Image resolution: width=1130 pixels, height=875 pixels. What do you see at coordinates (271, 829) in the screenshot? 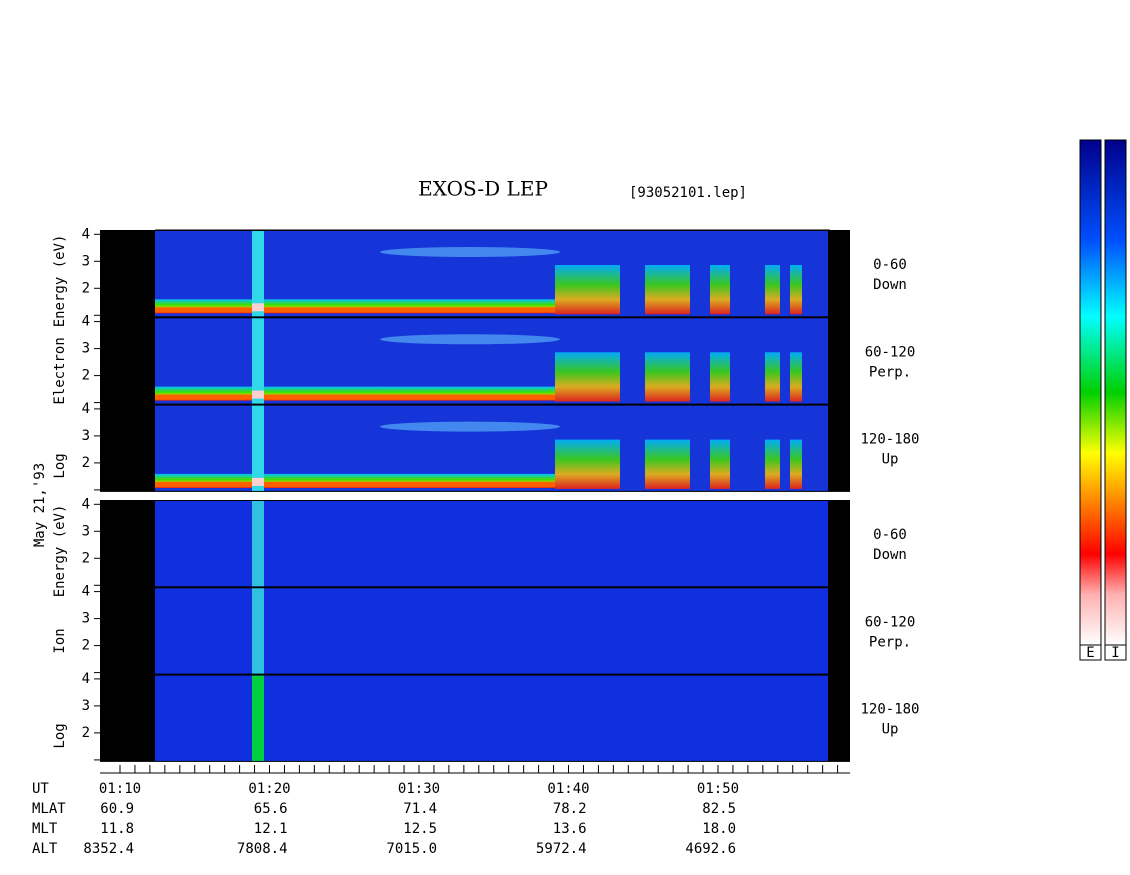
I see `orbit-value: 12.1` at bounding box center [271, 829].